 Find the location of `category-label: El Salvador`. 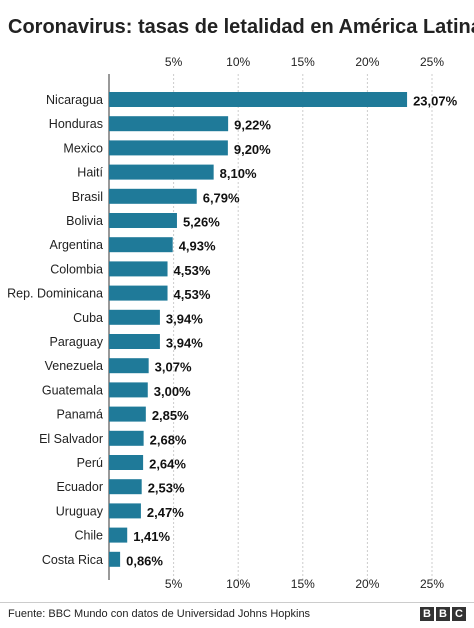

category-label: El Salvador is located at coordinates (71, 439).